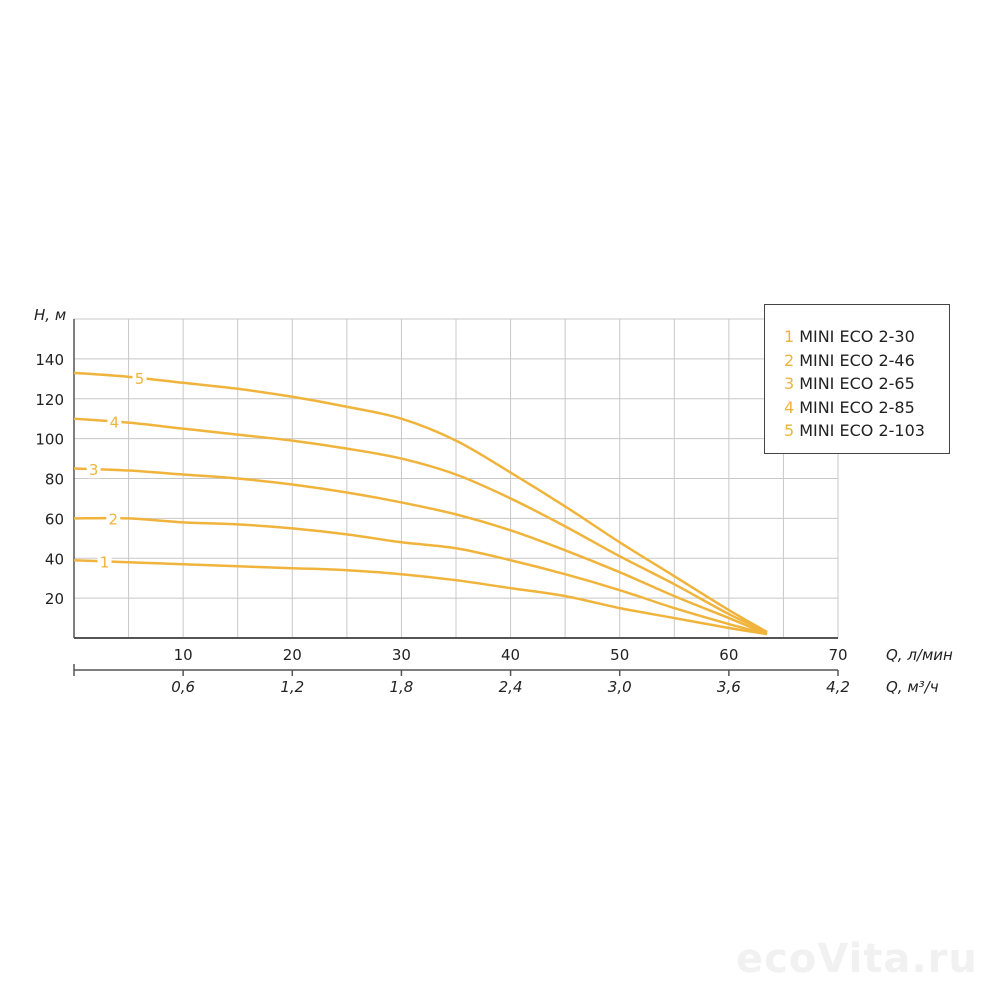 This screenshot has width=1000, height=1000. What do you see at coordinates (838, 687) in the screenshot?
I see `x2-tick-label: 4,2` at bounding box center [838, 687].